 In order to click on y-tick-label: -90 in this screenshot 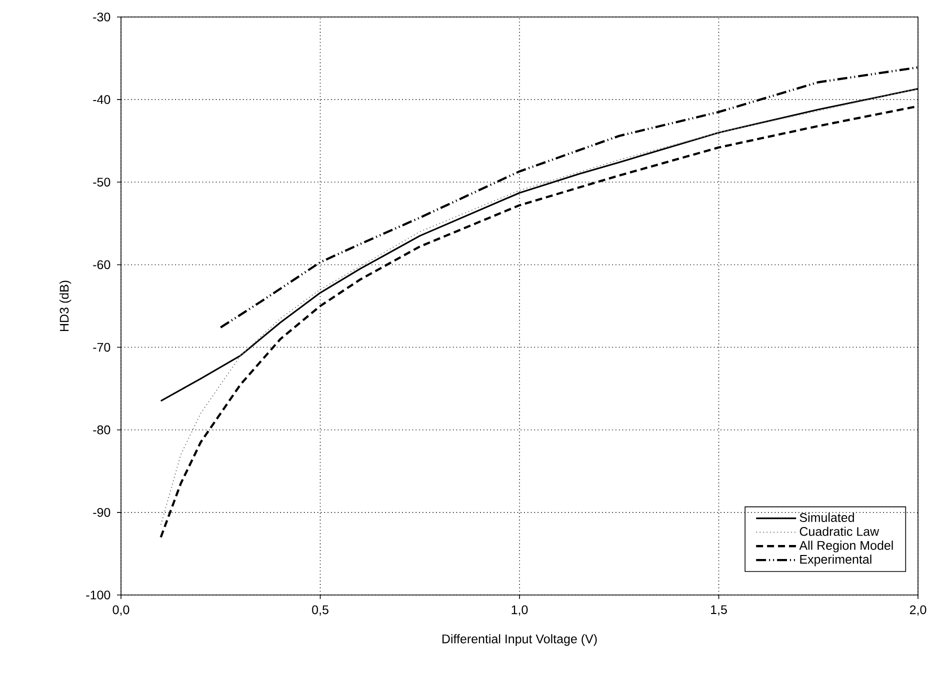, I will do `click(101, 512)`.